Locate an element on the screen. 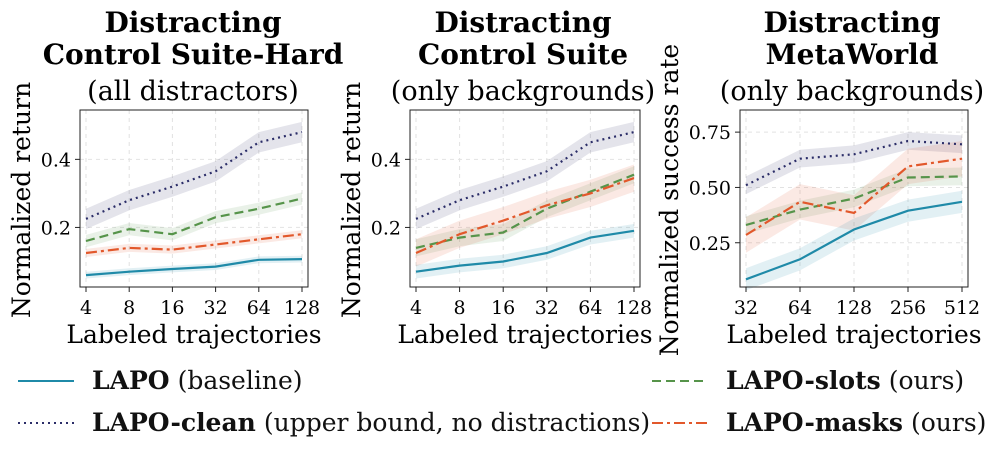 The image size is (996, 459). legend-label: LAPO-masks is located at coordinates (814, 422).